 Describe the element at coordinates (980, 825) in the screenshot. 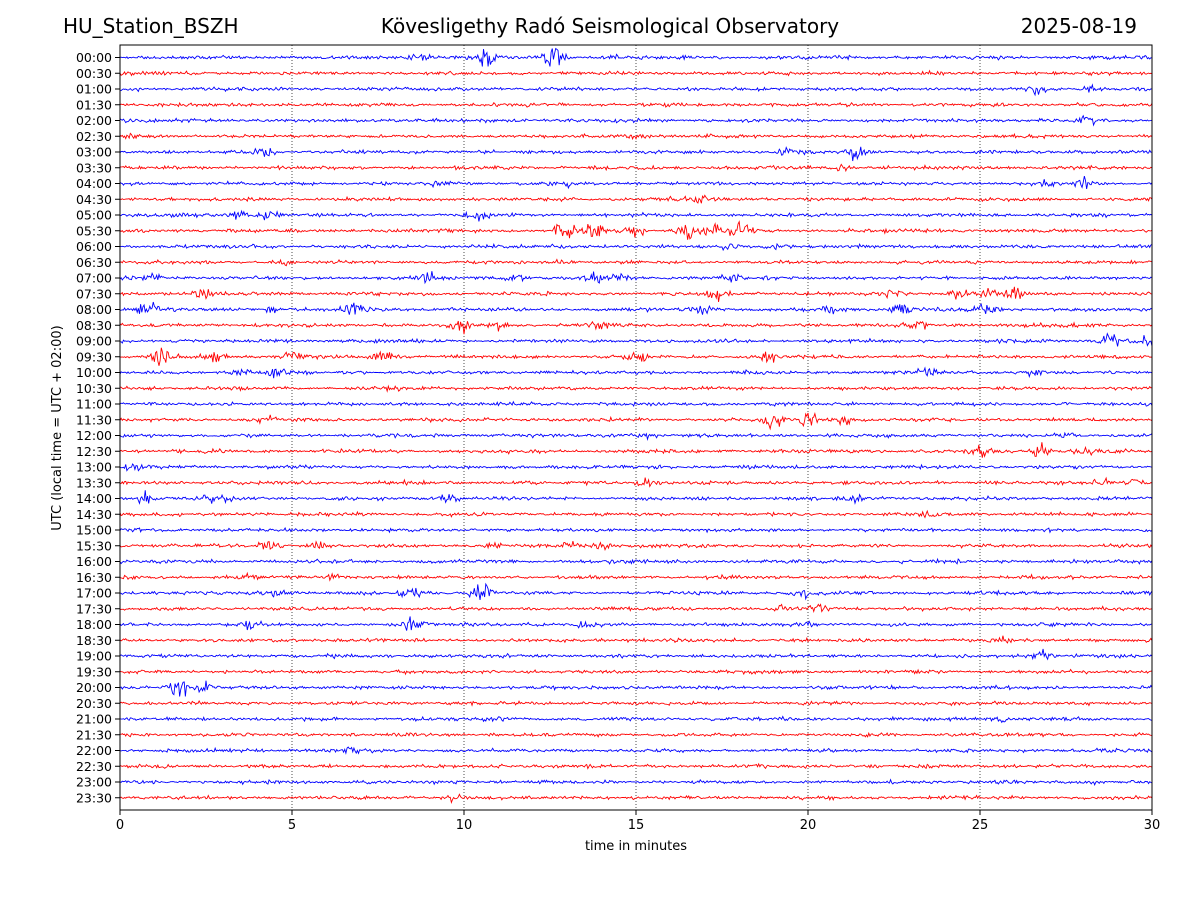

I see `x-tick-label: 25` at that location.